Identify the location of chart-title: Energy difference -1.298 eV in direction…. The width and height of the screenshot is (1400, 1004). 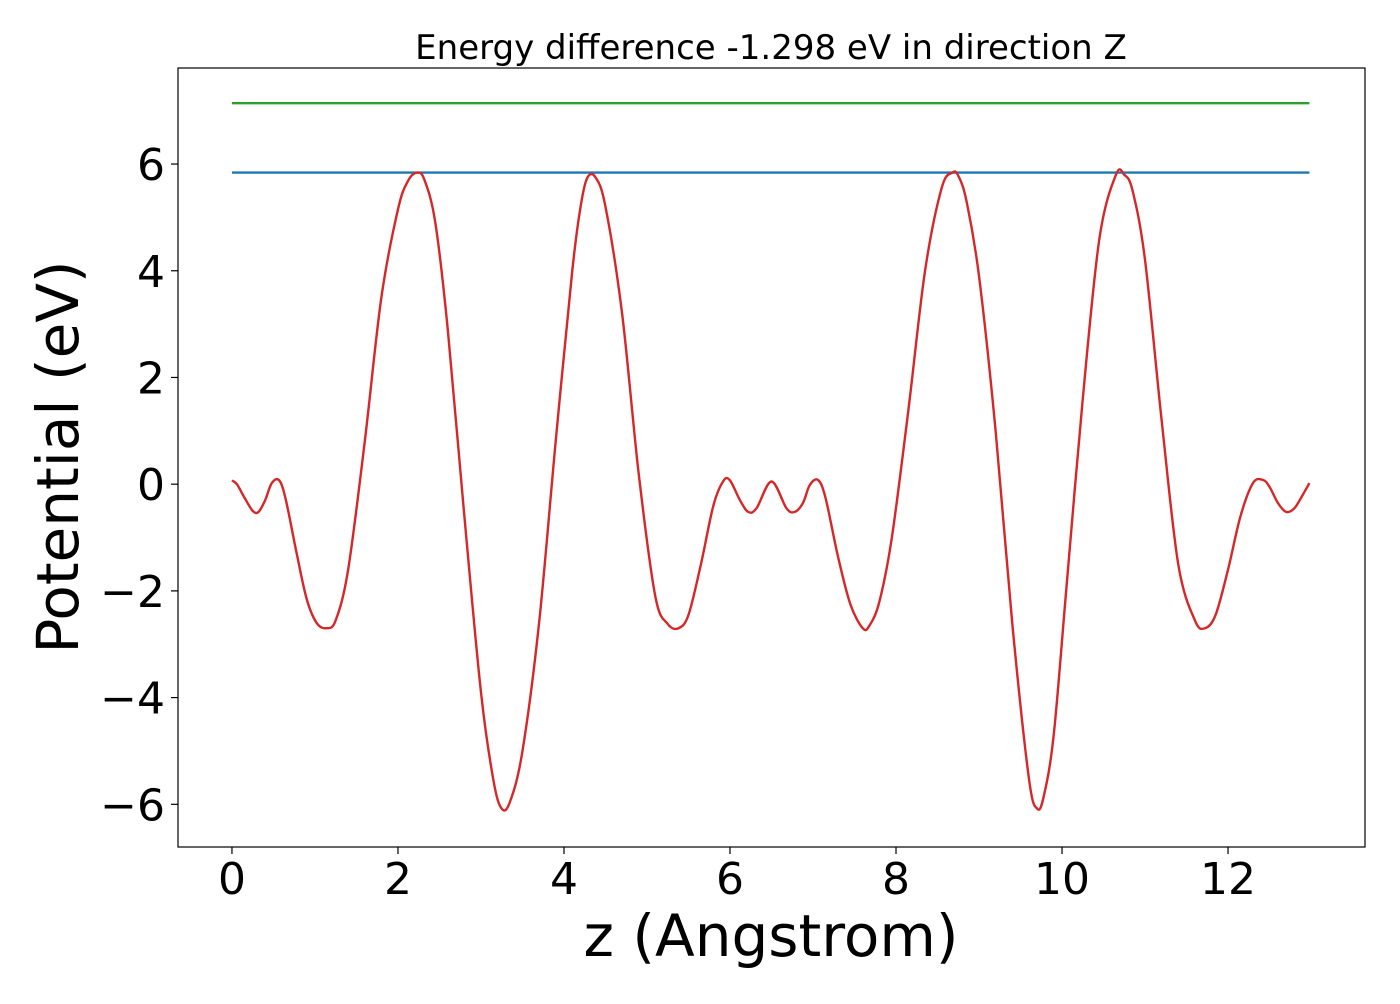
(771, 48).